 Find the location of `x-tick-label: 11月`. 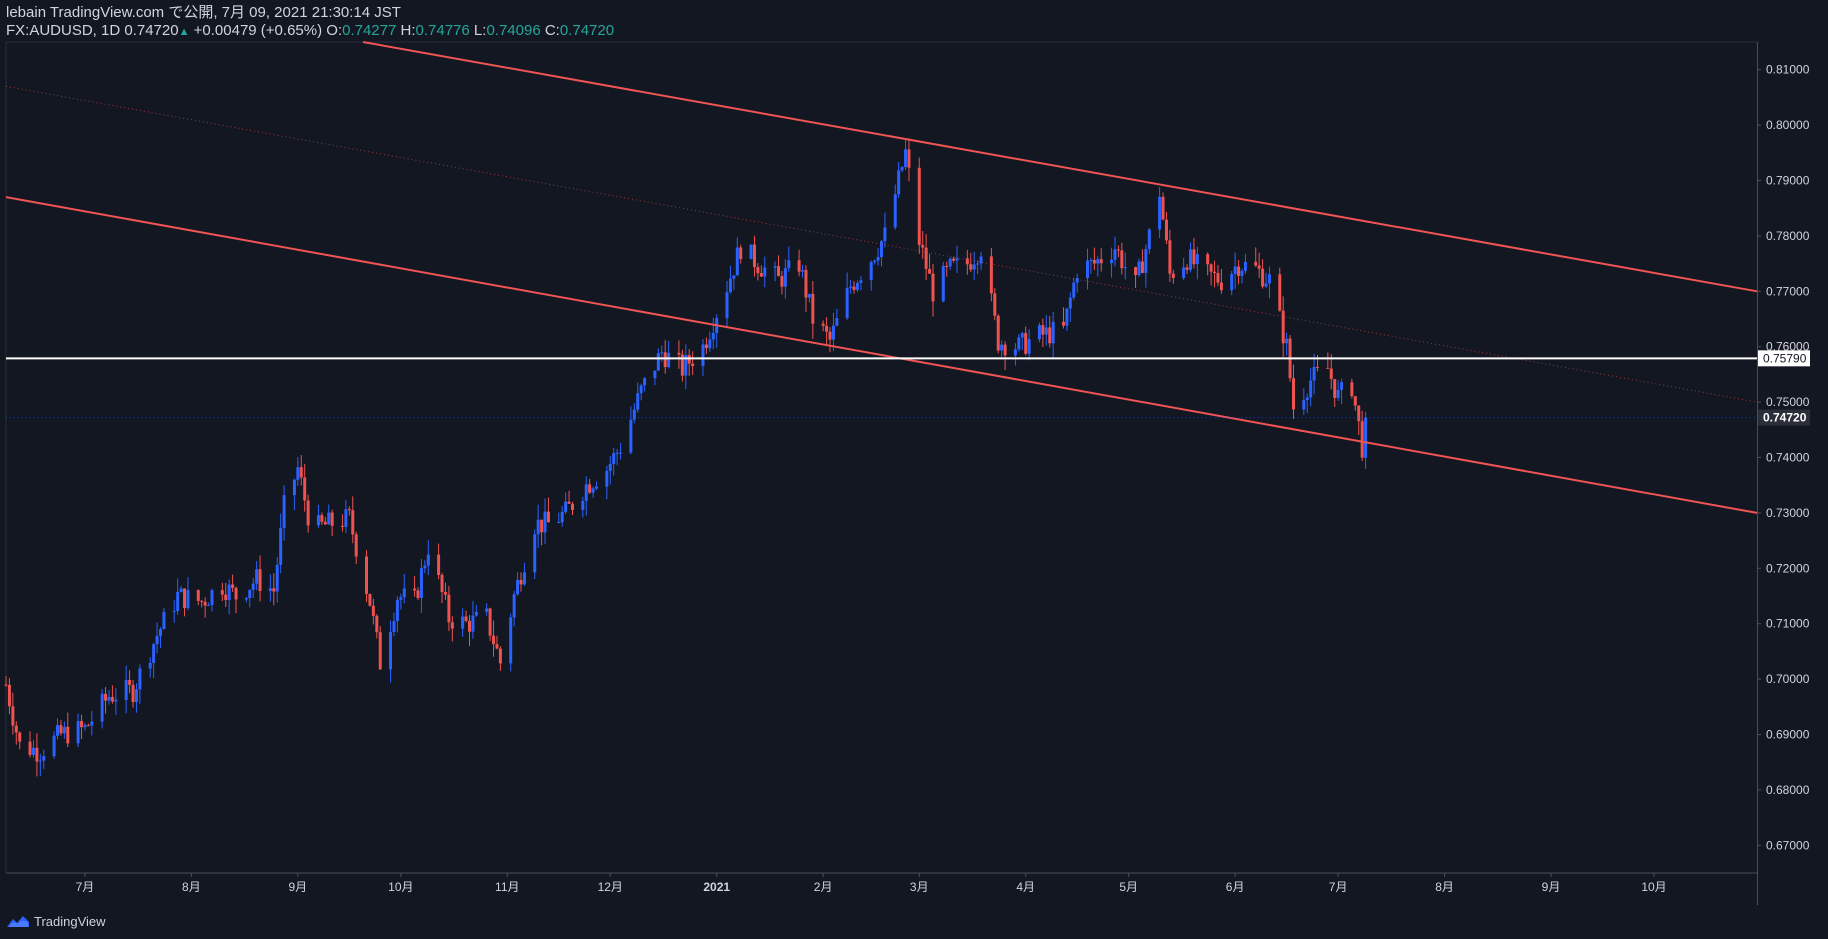

x-tick-label: 11月 is located at coordinates (507, 887).